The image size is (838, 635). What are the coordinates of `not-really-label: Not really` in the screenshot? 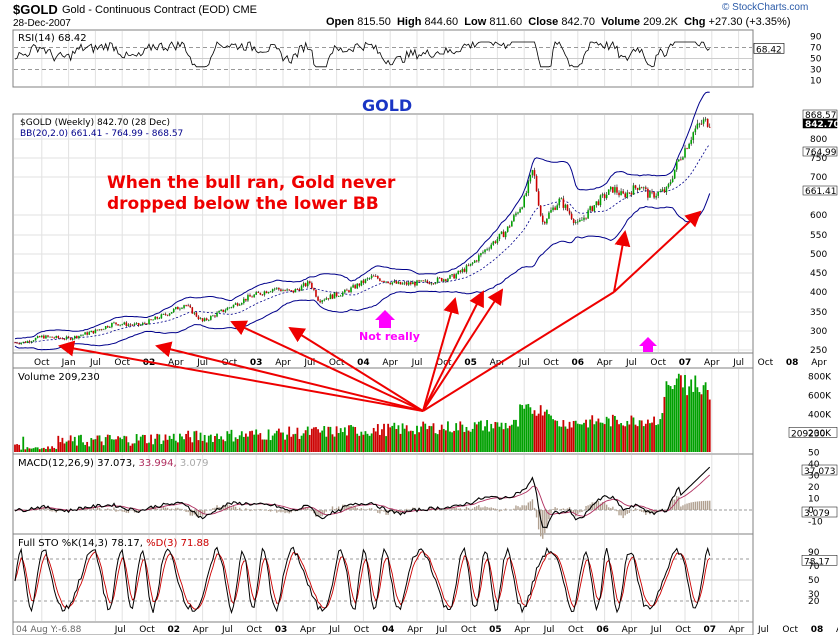 It's located at (389, 336).